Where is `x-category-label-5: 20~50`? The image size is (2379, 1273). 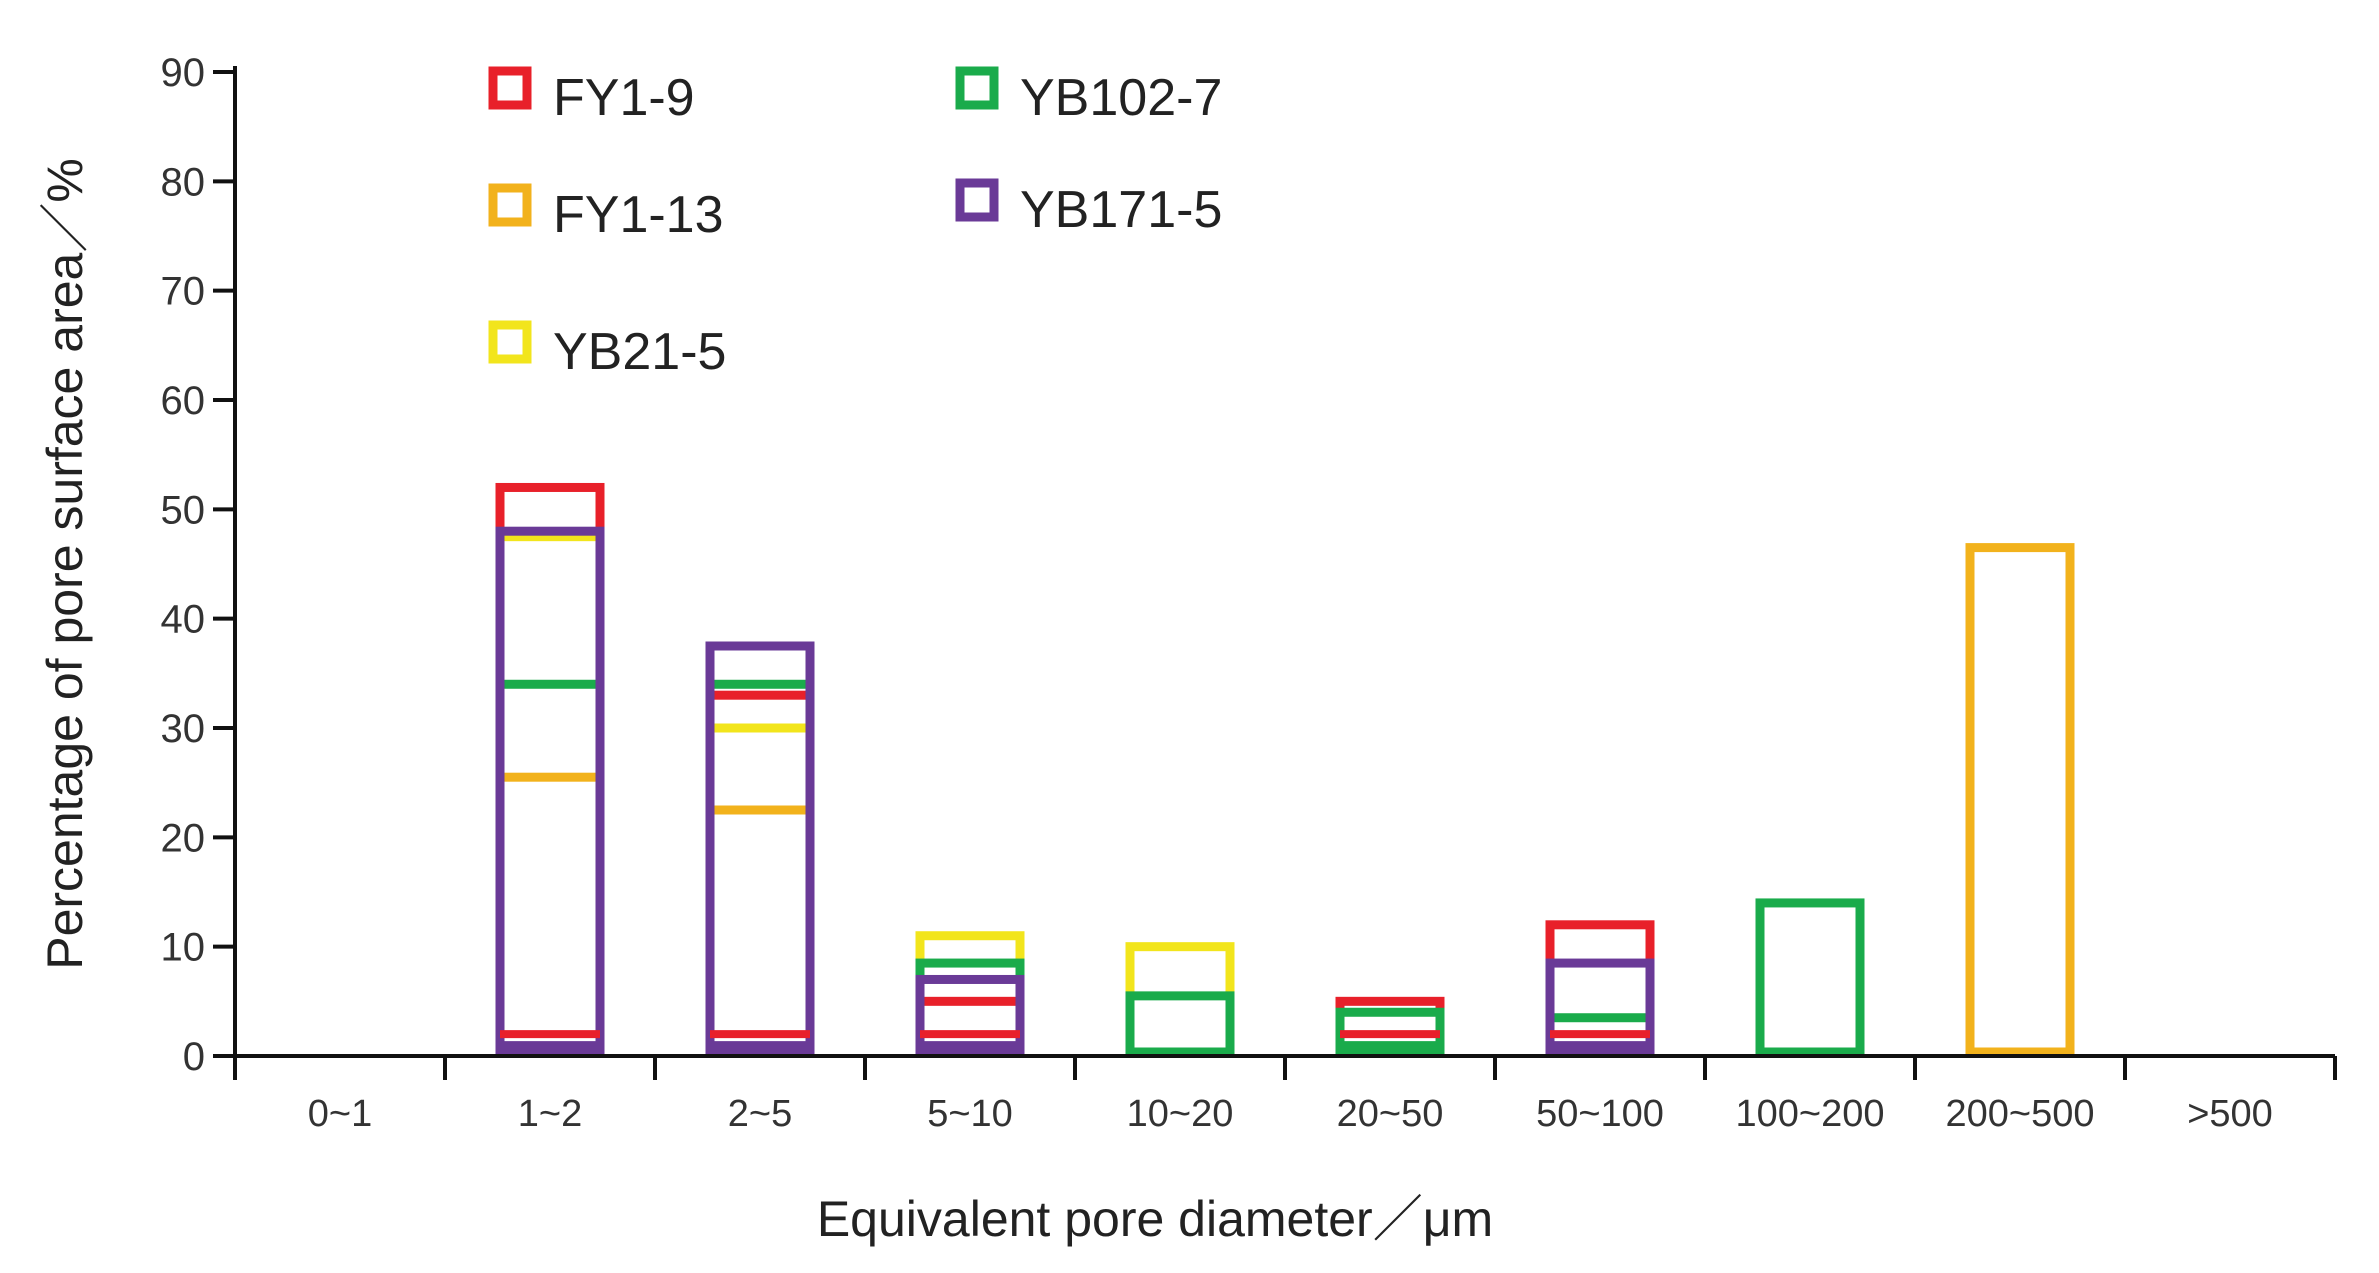
x-category-label-5: 20~50 is located at coordinates (1390, 1114).